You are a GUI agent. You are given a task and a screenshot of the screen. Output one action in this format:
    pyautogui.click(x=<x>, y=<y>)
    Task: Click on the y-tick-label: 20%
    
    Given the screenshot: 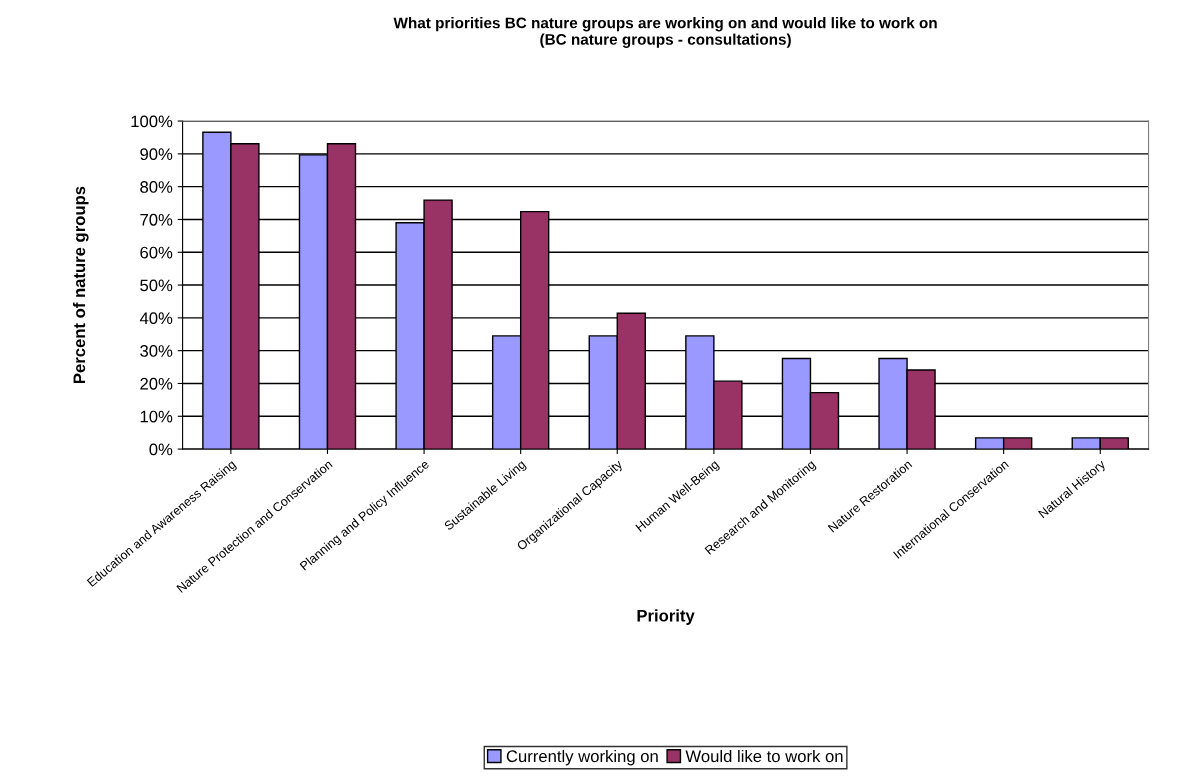 What is the action you would take?
    pyautogui.click(x=156, y=383)
    